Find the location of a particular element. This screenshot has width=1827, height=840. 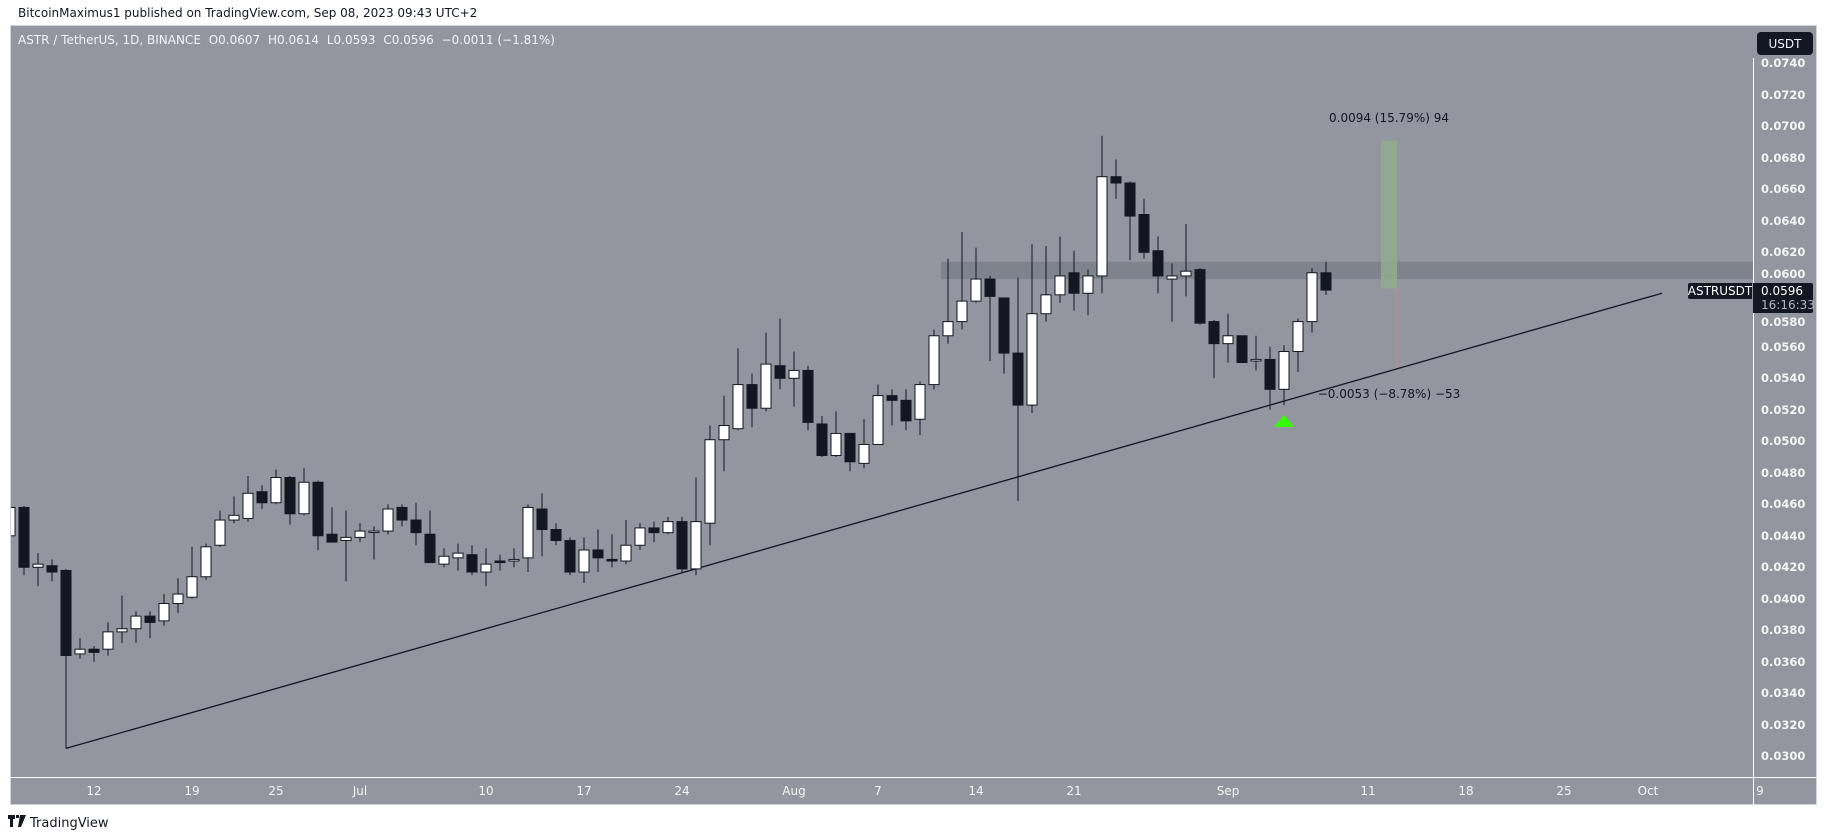

price-tick-label: 0.0400 is located at coordinates (1783, 598).